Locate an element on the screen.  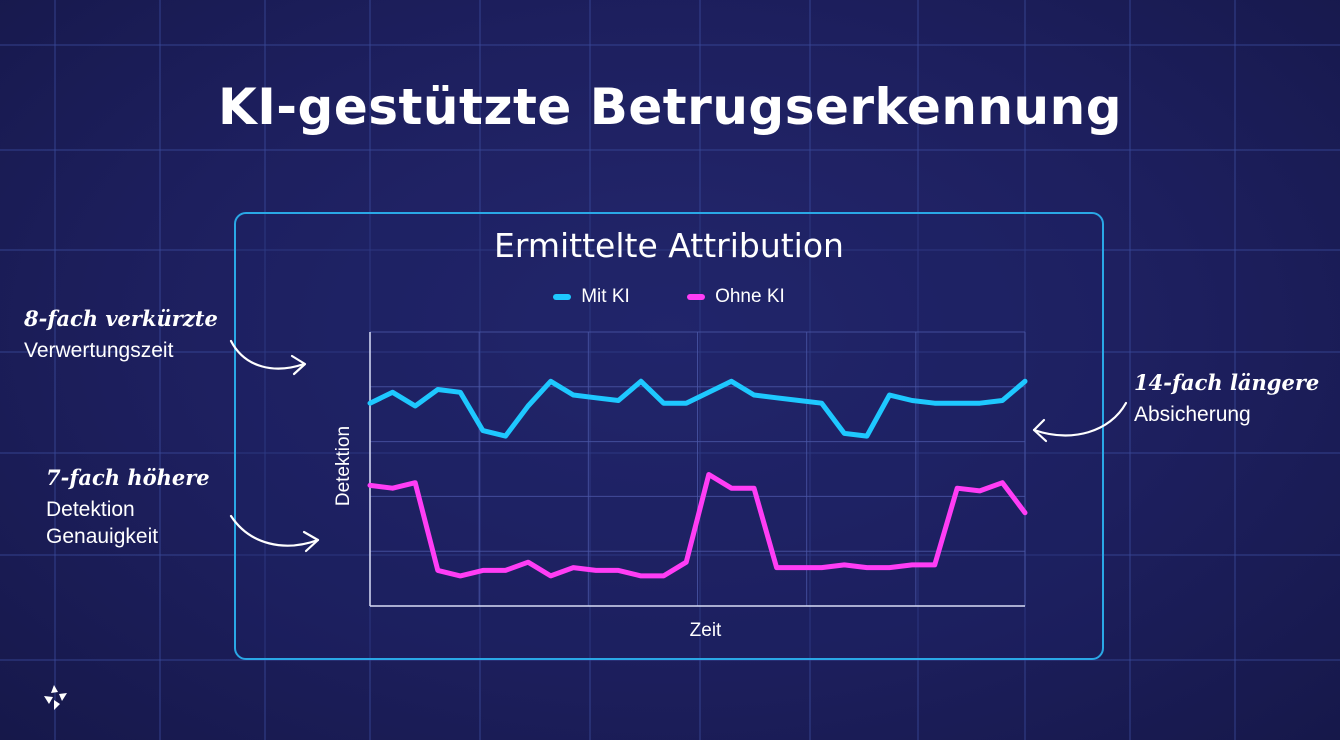
annotation-verwertungszeit: 8-fach verkürzte Verwertungszeit is located at coordinates (121, 335).